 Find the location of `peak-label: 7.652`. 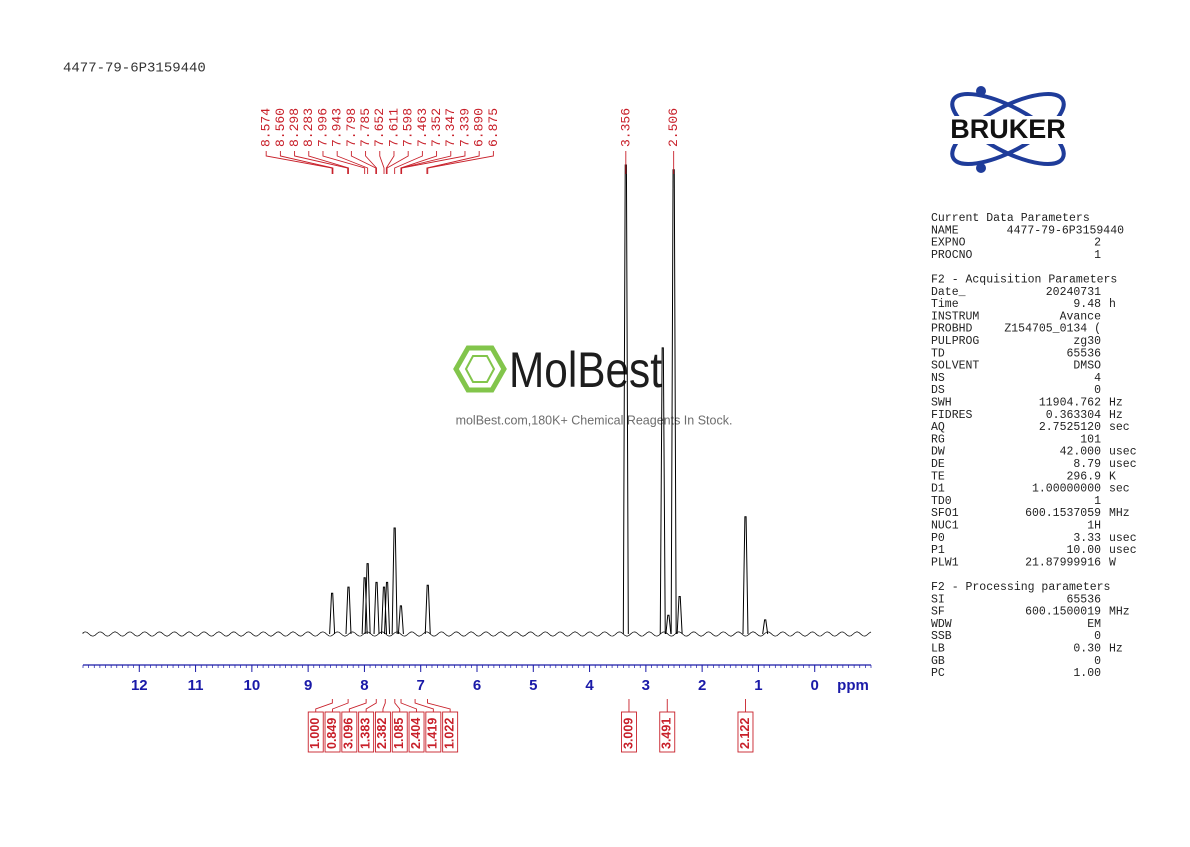

peak-label: 7.652 is located at coordinates (379, 127).